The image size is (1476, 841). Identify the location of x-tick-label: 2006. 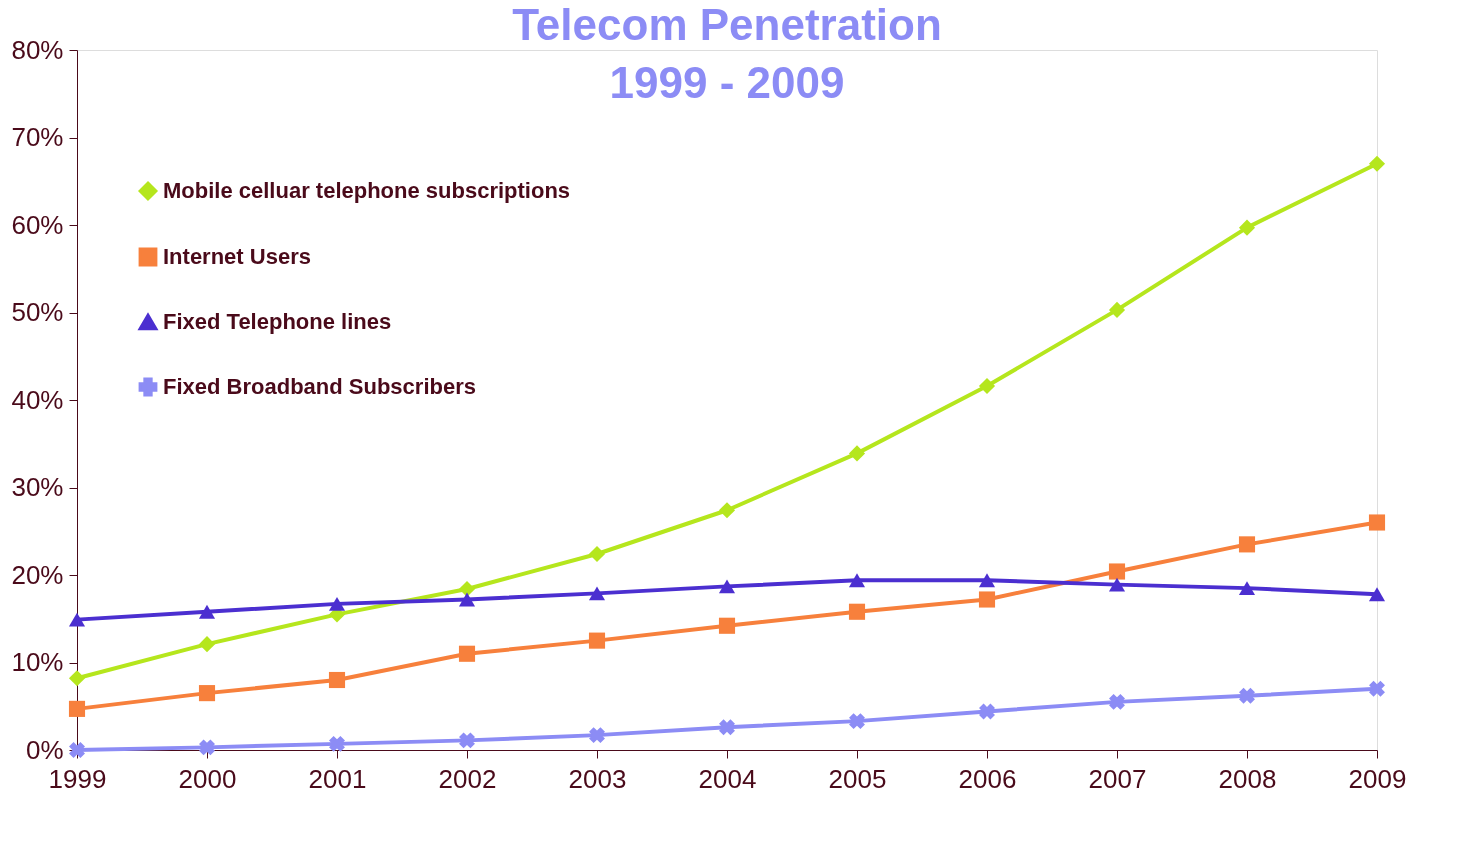
(987, 778).